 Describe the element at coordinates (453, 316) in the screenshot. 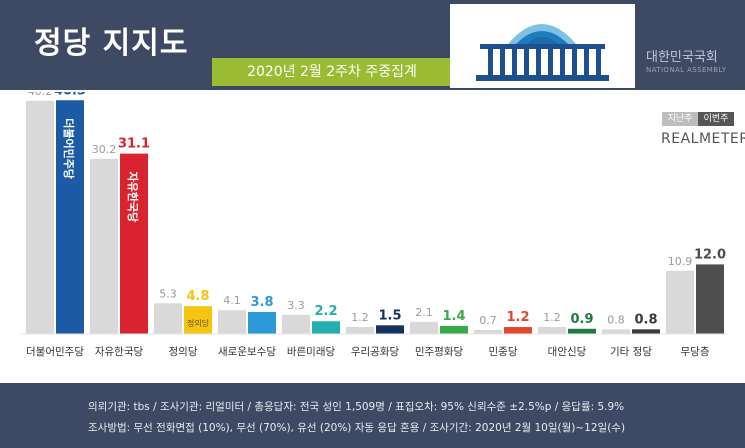

I see `value-label-current-minju-peace: 1.4` at that location.